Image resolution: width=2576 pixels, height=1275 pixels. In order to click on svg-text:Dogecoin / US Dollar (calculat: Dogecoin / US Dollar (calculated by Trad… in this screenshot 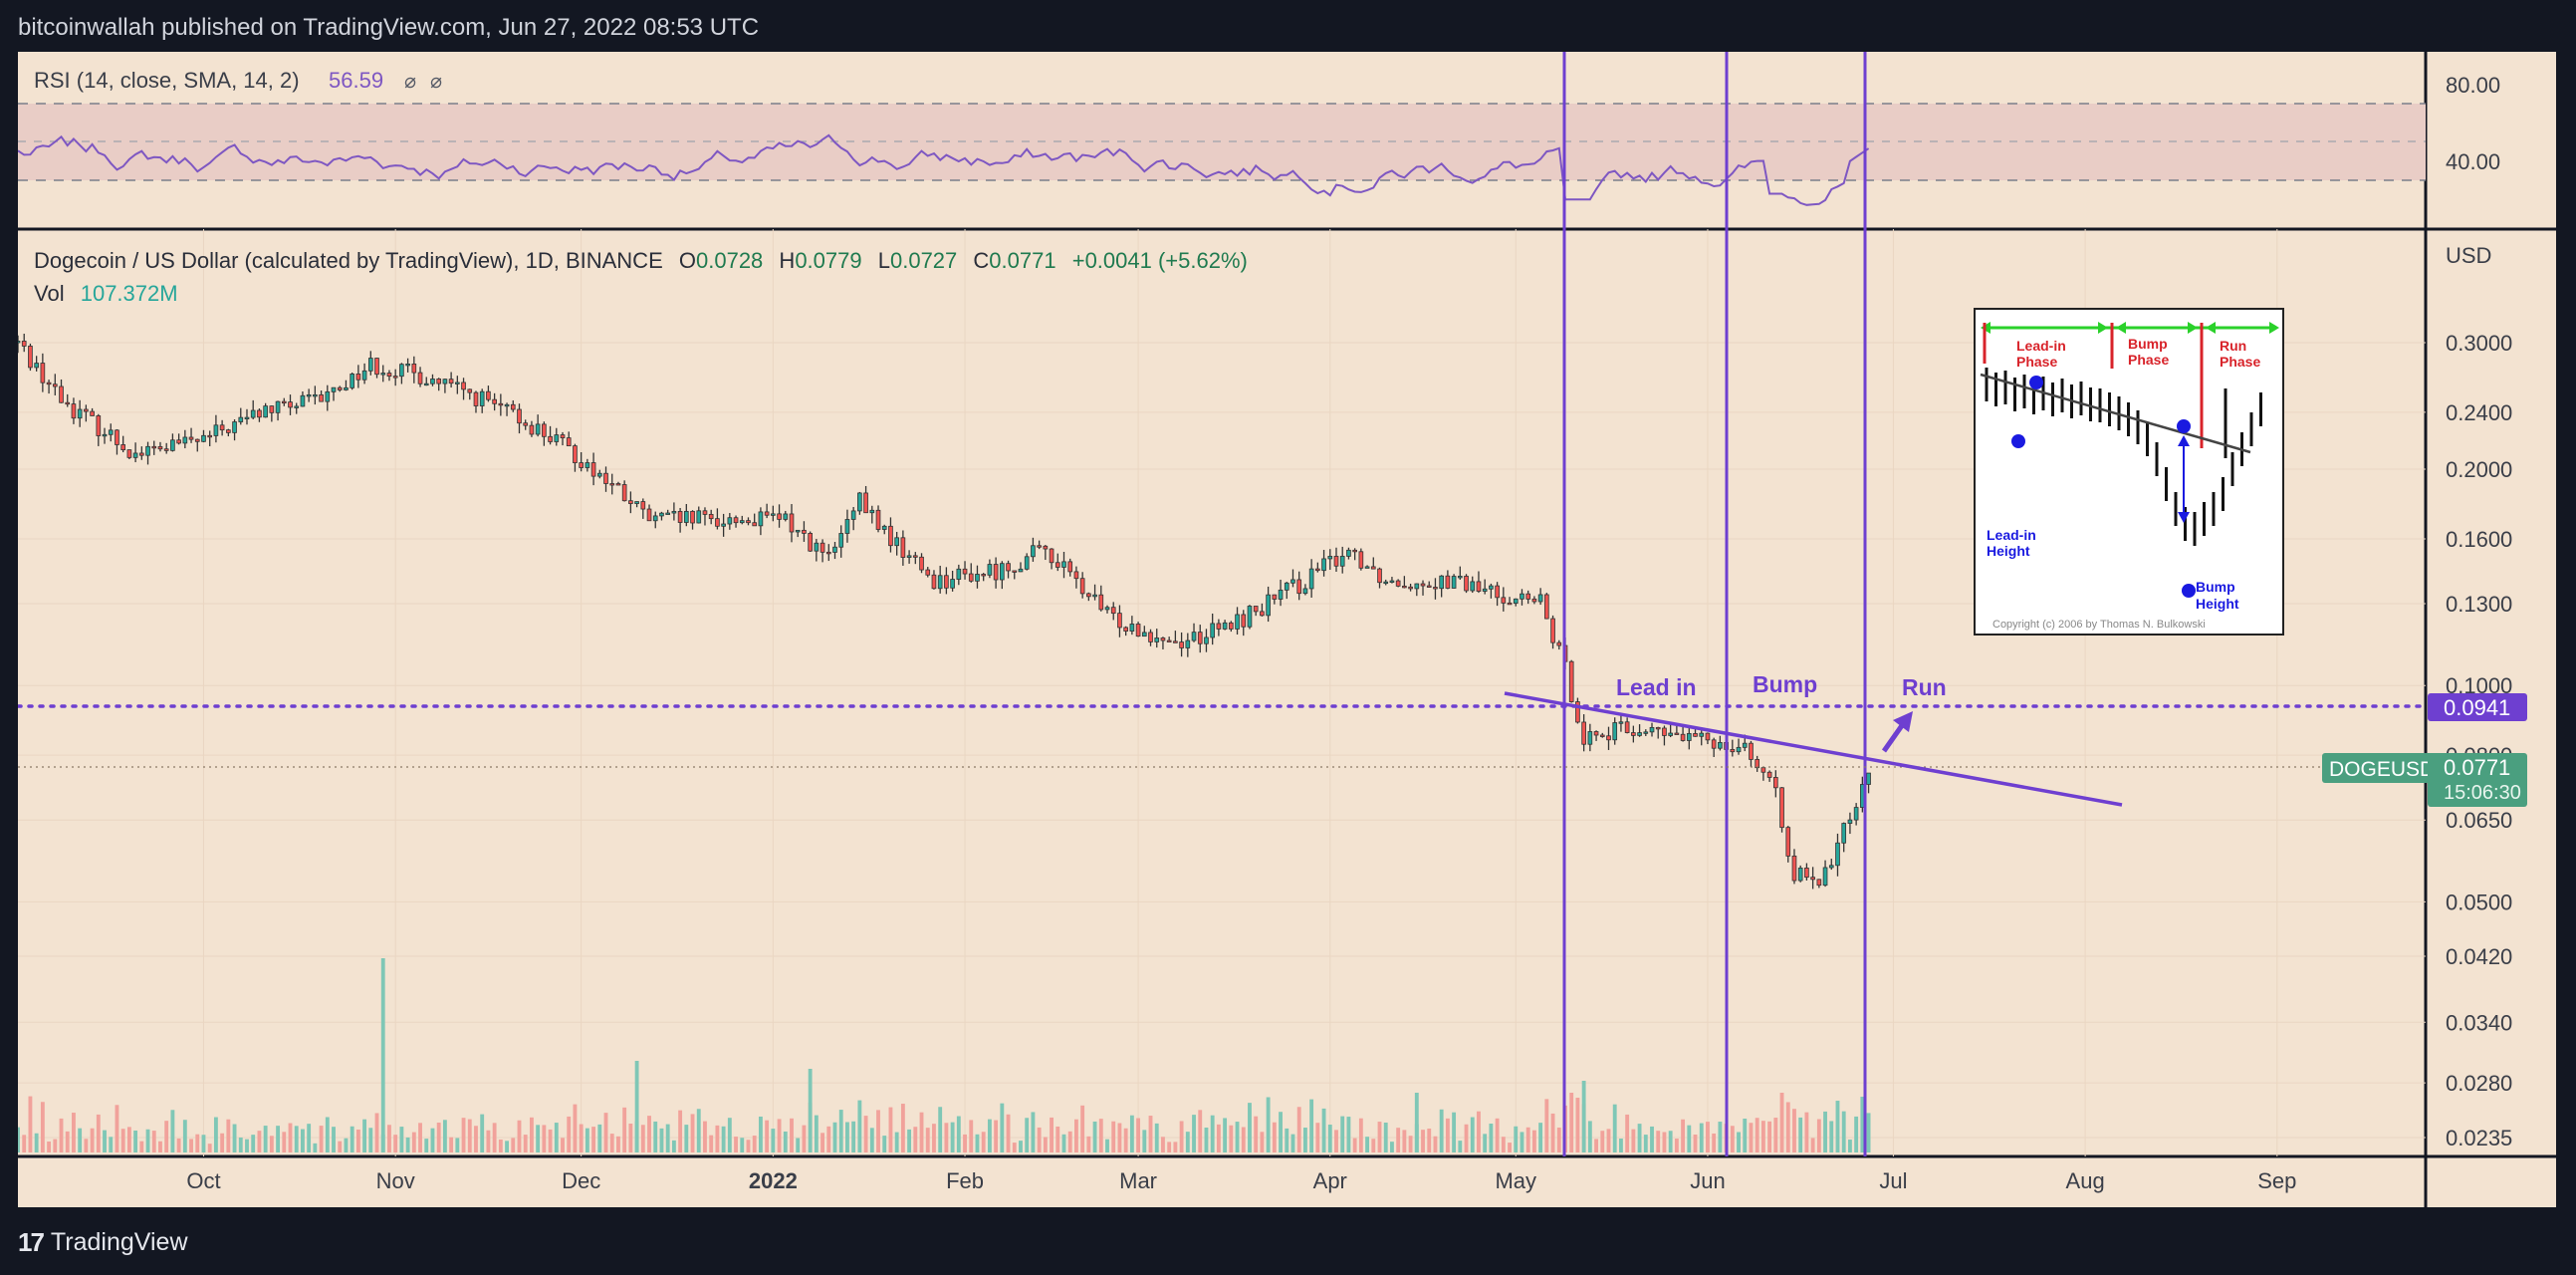, I will do `click(641, 260)`.